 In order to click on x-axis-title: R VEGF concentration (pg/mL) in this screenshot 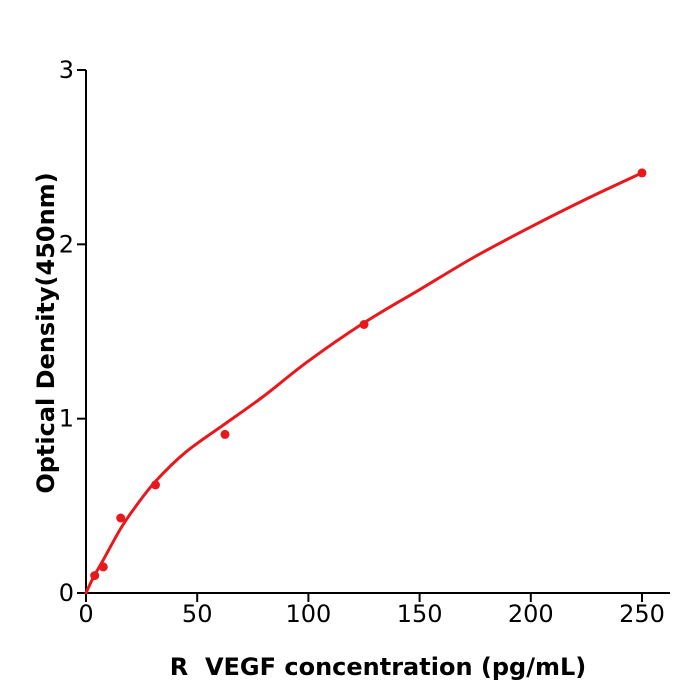, I will do `click(378, 667)`.